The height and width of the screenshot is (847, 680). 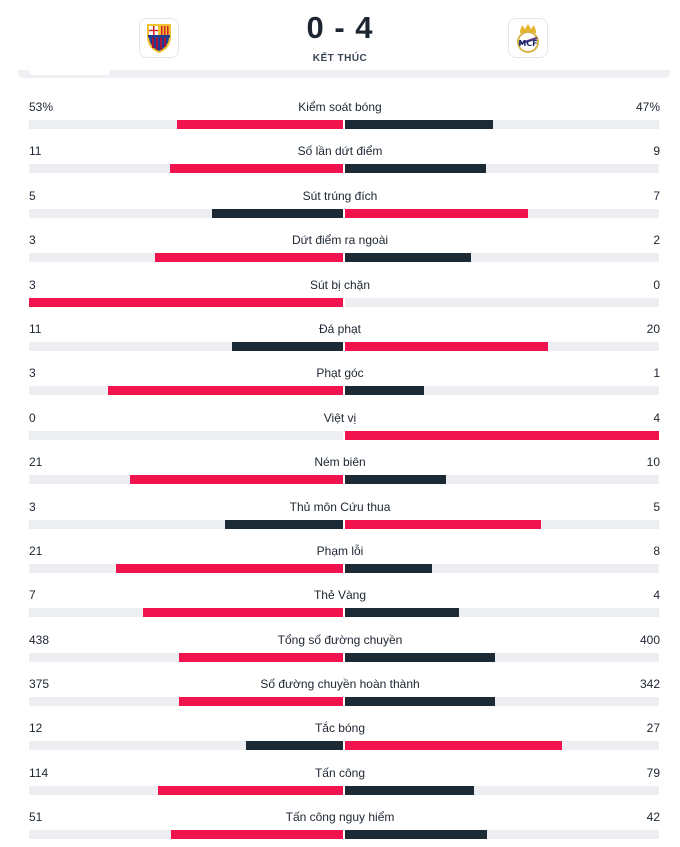 I want to click on away-team-logo: MCF, so click(x=528, y=38).